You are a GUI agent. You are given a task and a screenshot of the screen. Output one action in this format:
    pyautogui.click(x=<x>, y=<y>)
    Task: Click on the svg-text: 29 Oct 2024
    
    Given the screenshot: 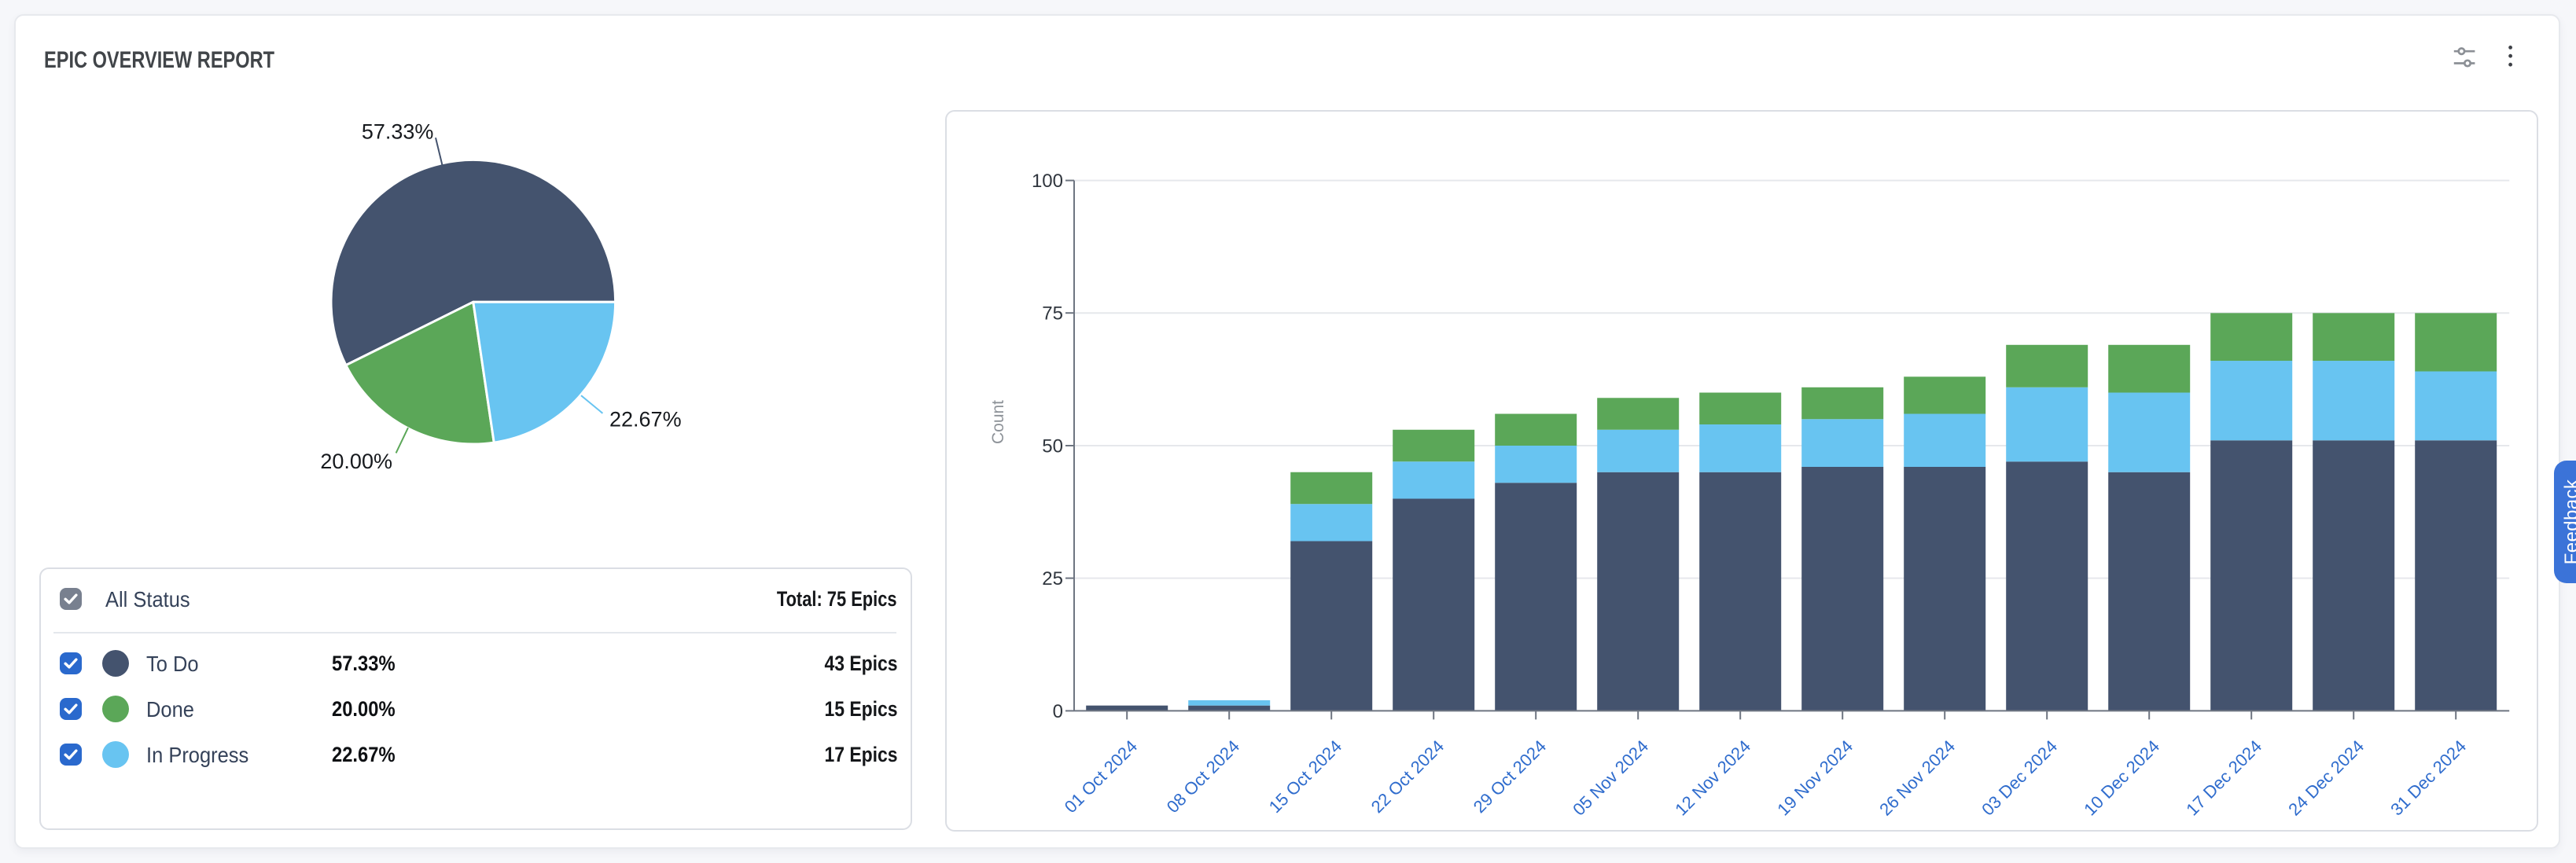 What is the action you would take?
    pyautogui.click(x=1510, y=777)
    